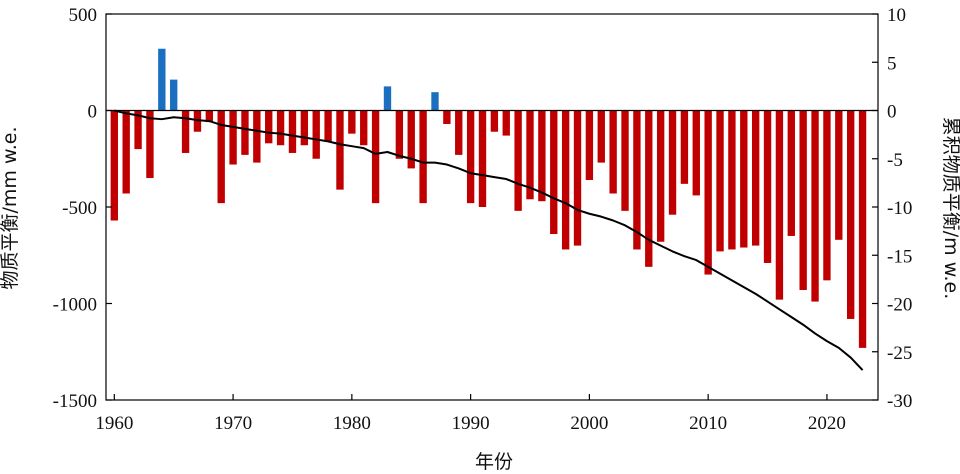 This screenshot has width=960, height=474. What do you see at coordinates (375, 157) in the screenshot?
I see `bar-1982` at bounding box center [375, 157].